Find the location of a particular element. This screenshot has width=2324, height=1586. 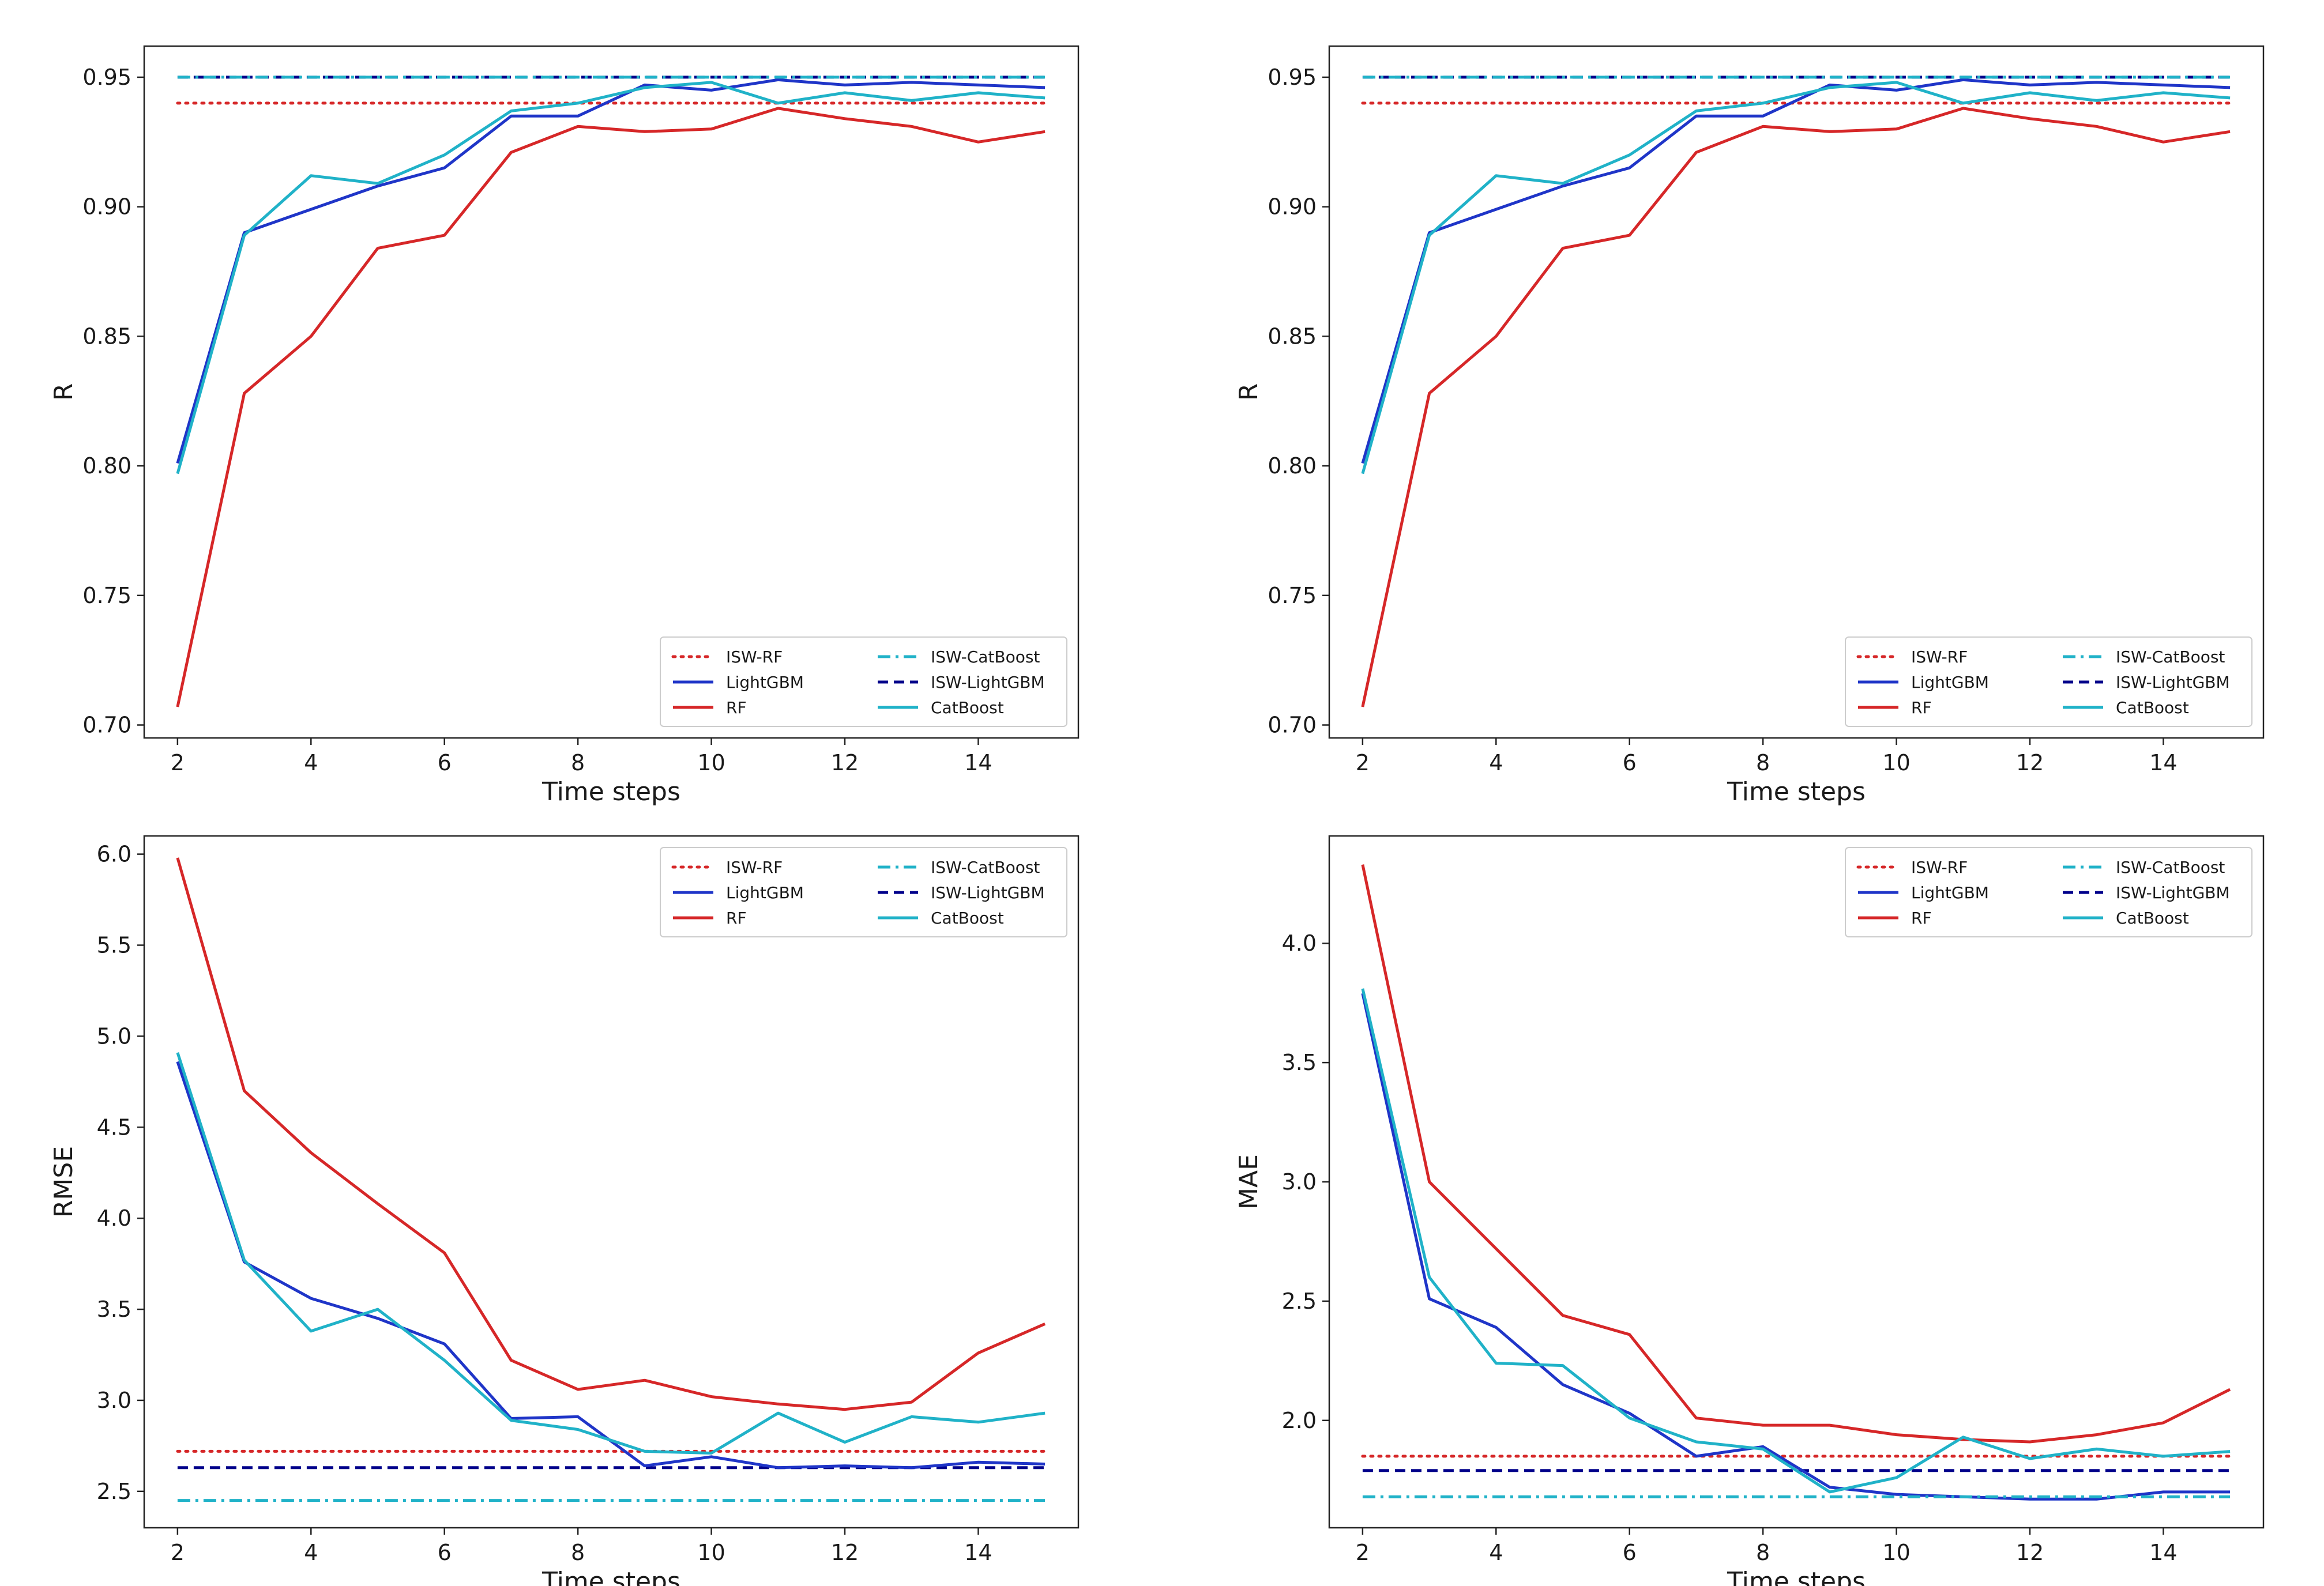

x-axis-label: Time steps is located at coordinates (611, 1576).